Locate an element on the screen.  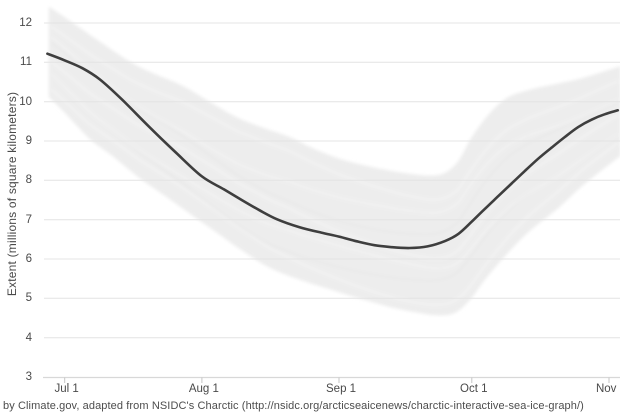
y-tick-label: 10 is located at coordinates (25, 101).